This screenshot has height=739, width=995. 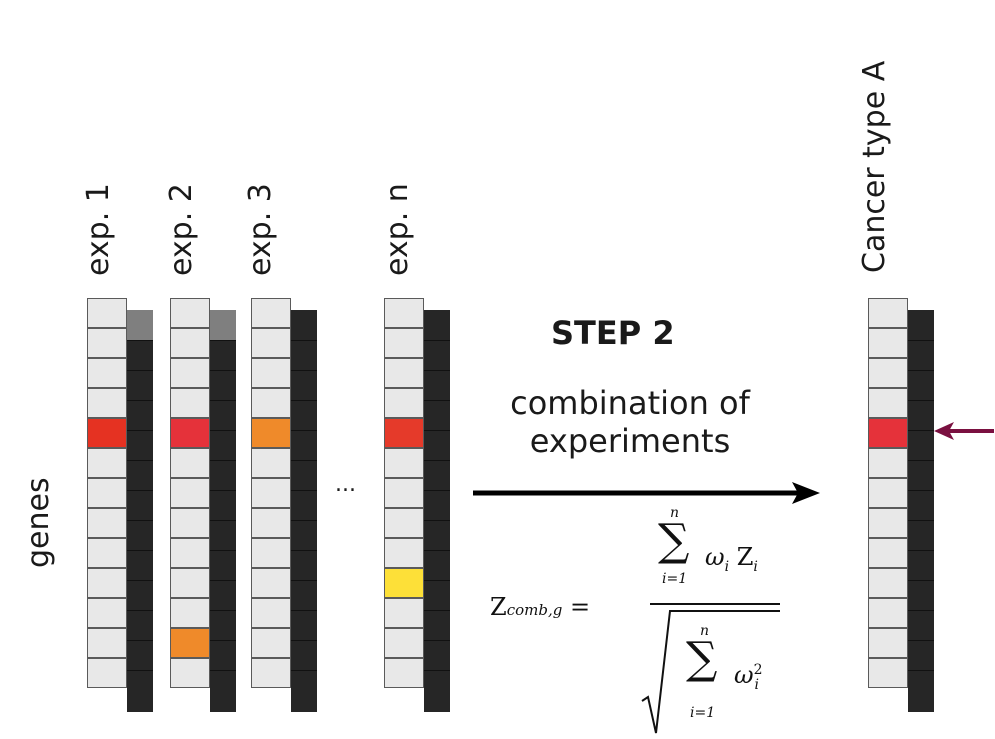 I want to click on result-column, so click(x=901, y=505).